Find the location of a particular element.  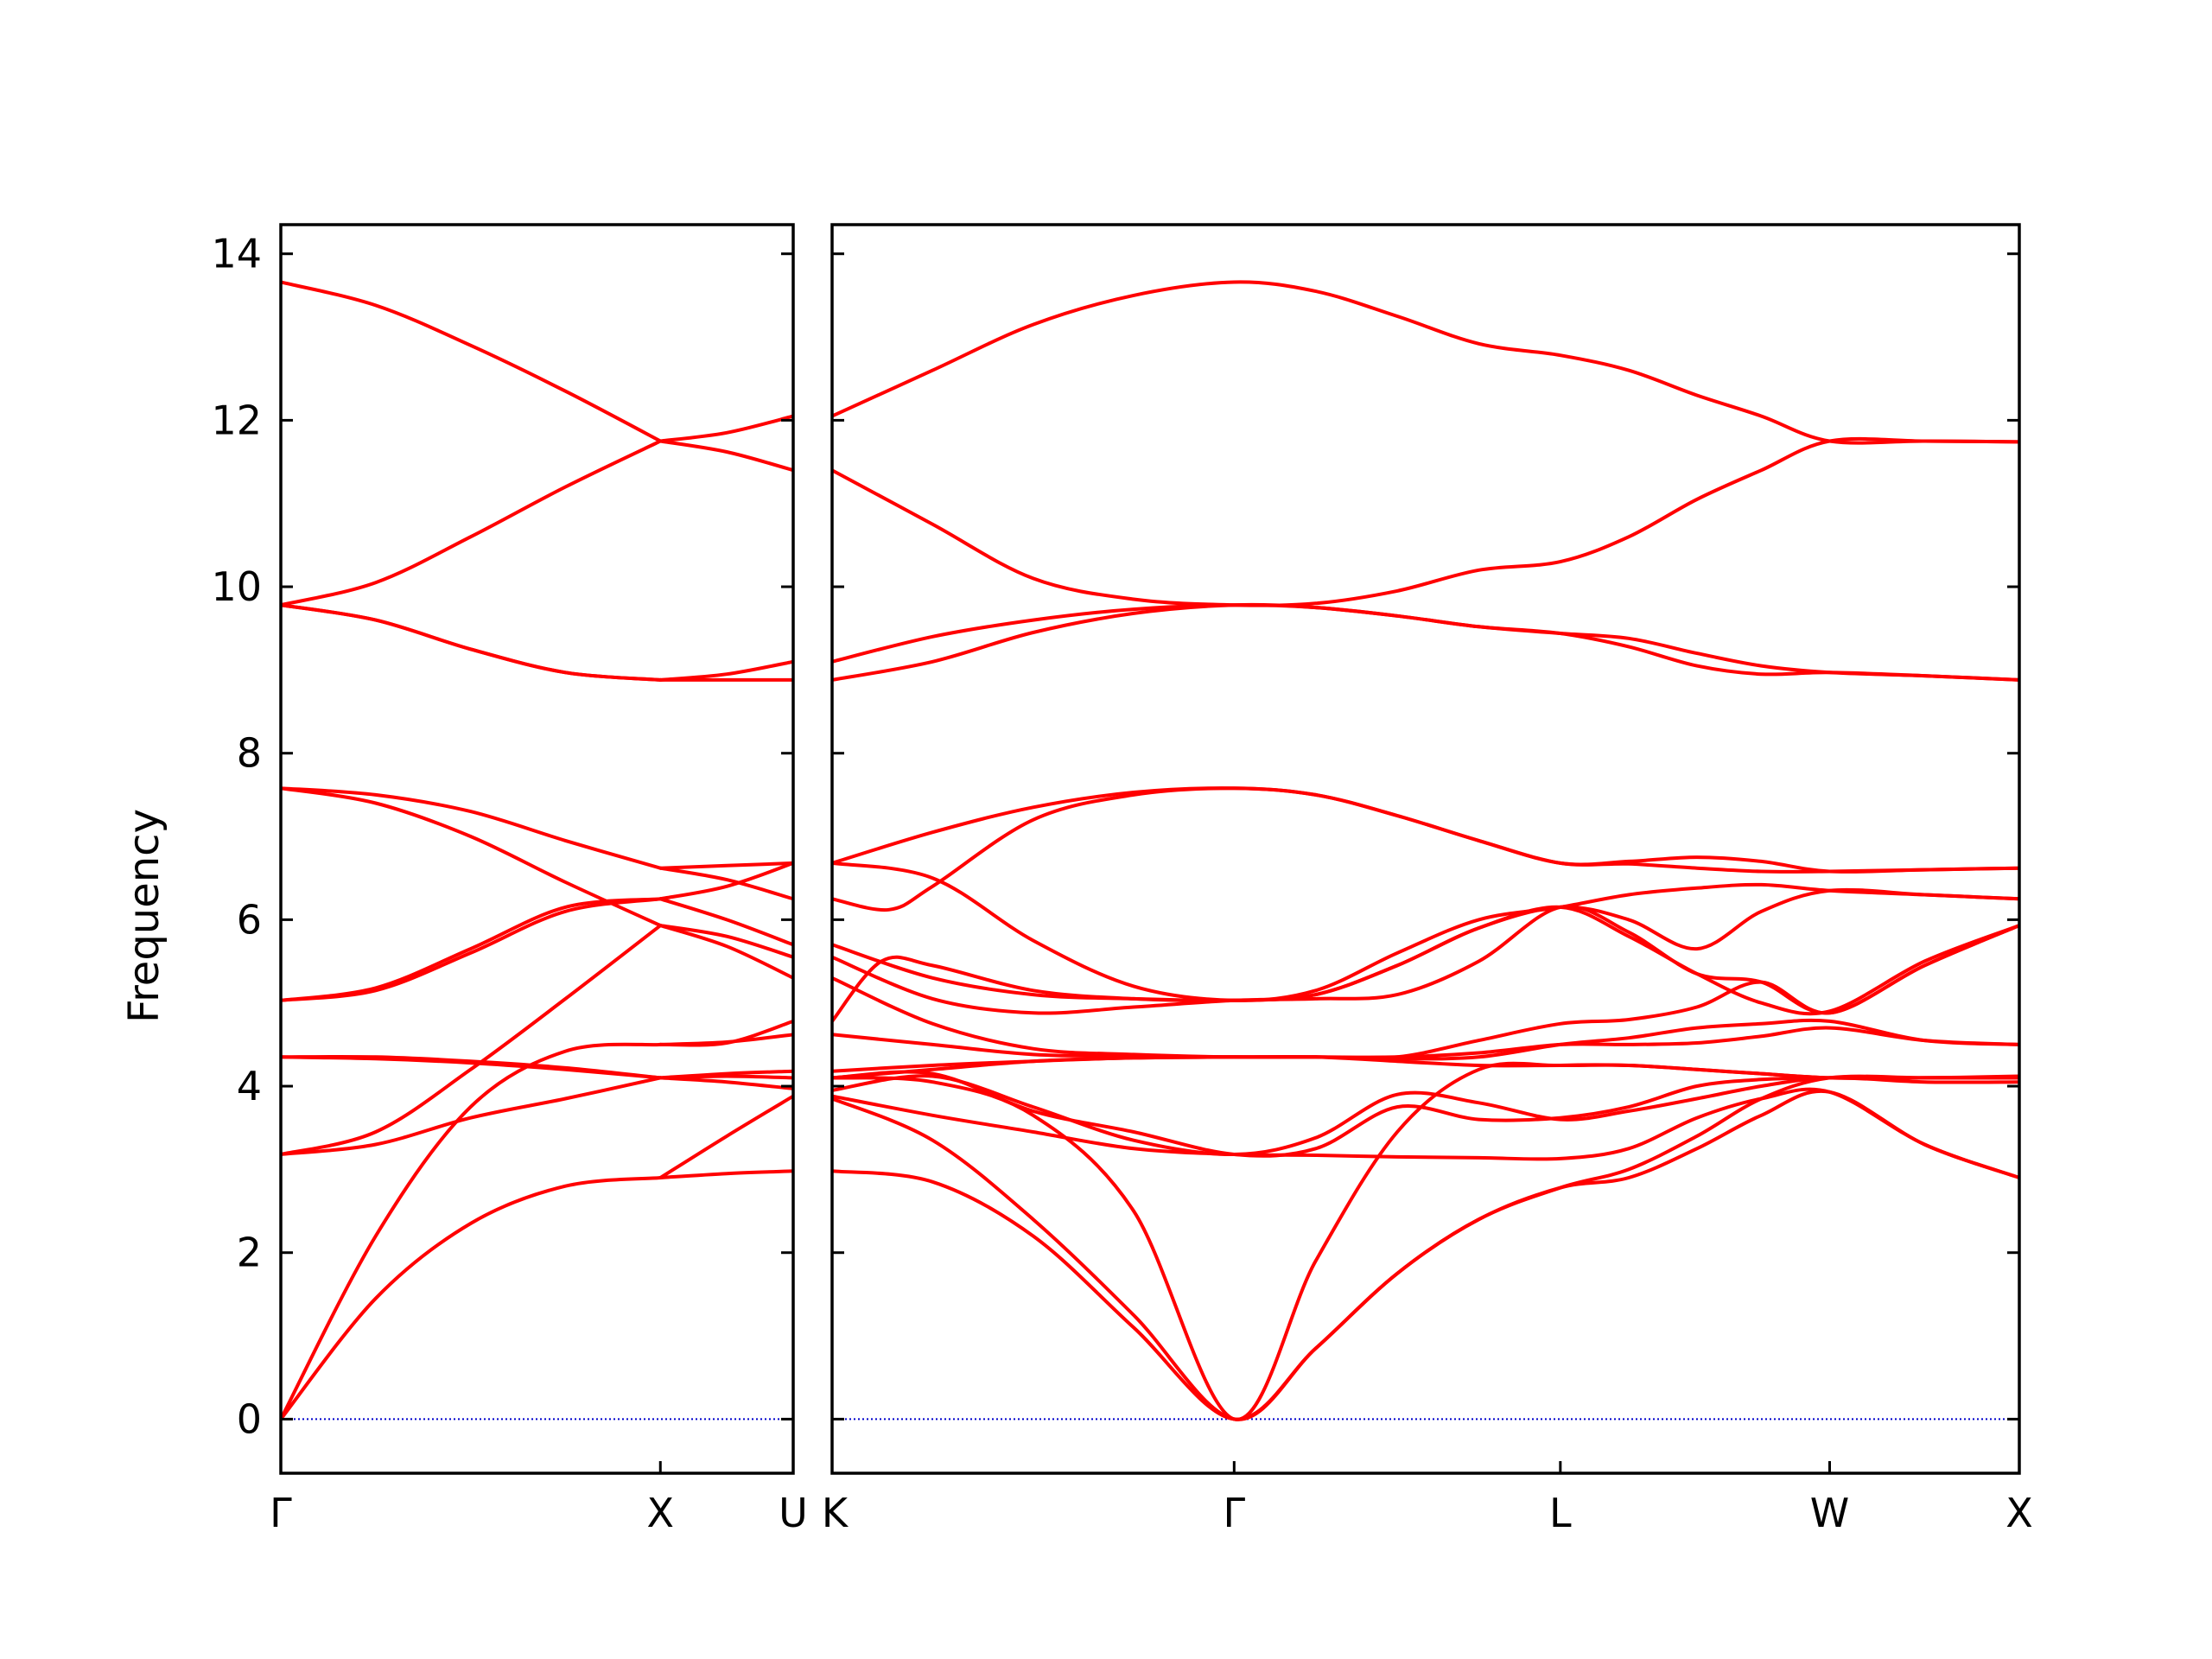

y-tick-label: 4 is located at coordinates (249, 1086).